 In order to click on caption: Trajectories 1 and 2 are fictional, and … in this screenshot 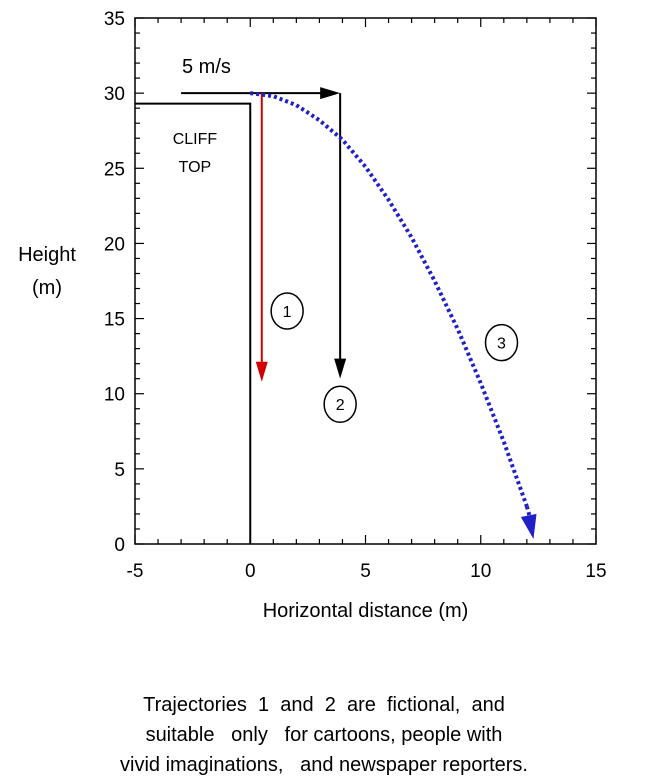, I will do `click(324, 735)`.